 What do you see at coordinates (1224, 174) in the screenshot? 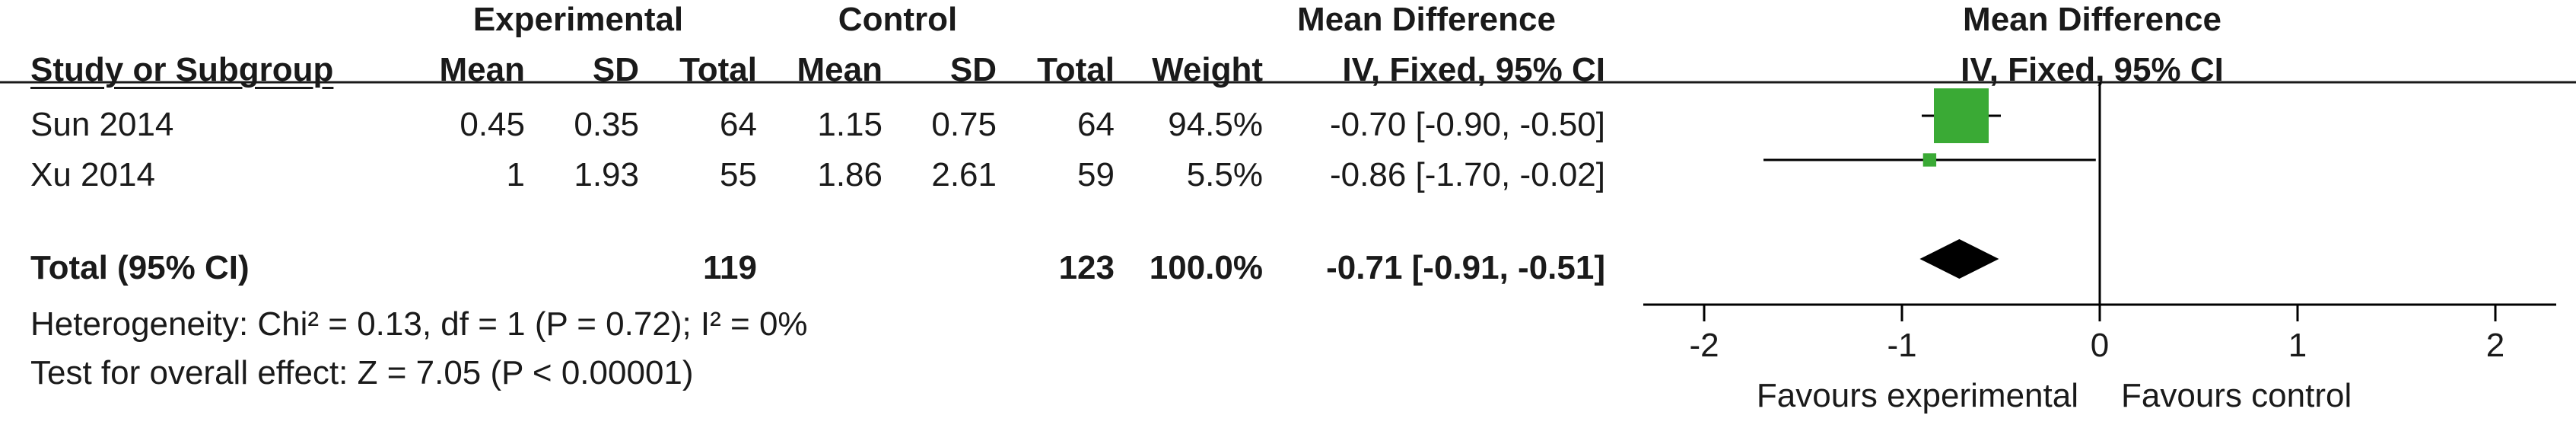
I see `weight-value: 5.5%` at bounding box center [1224, 174].